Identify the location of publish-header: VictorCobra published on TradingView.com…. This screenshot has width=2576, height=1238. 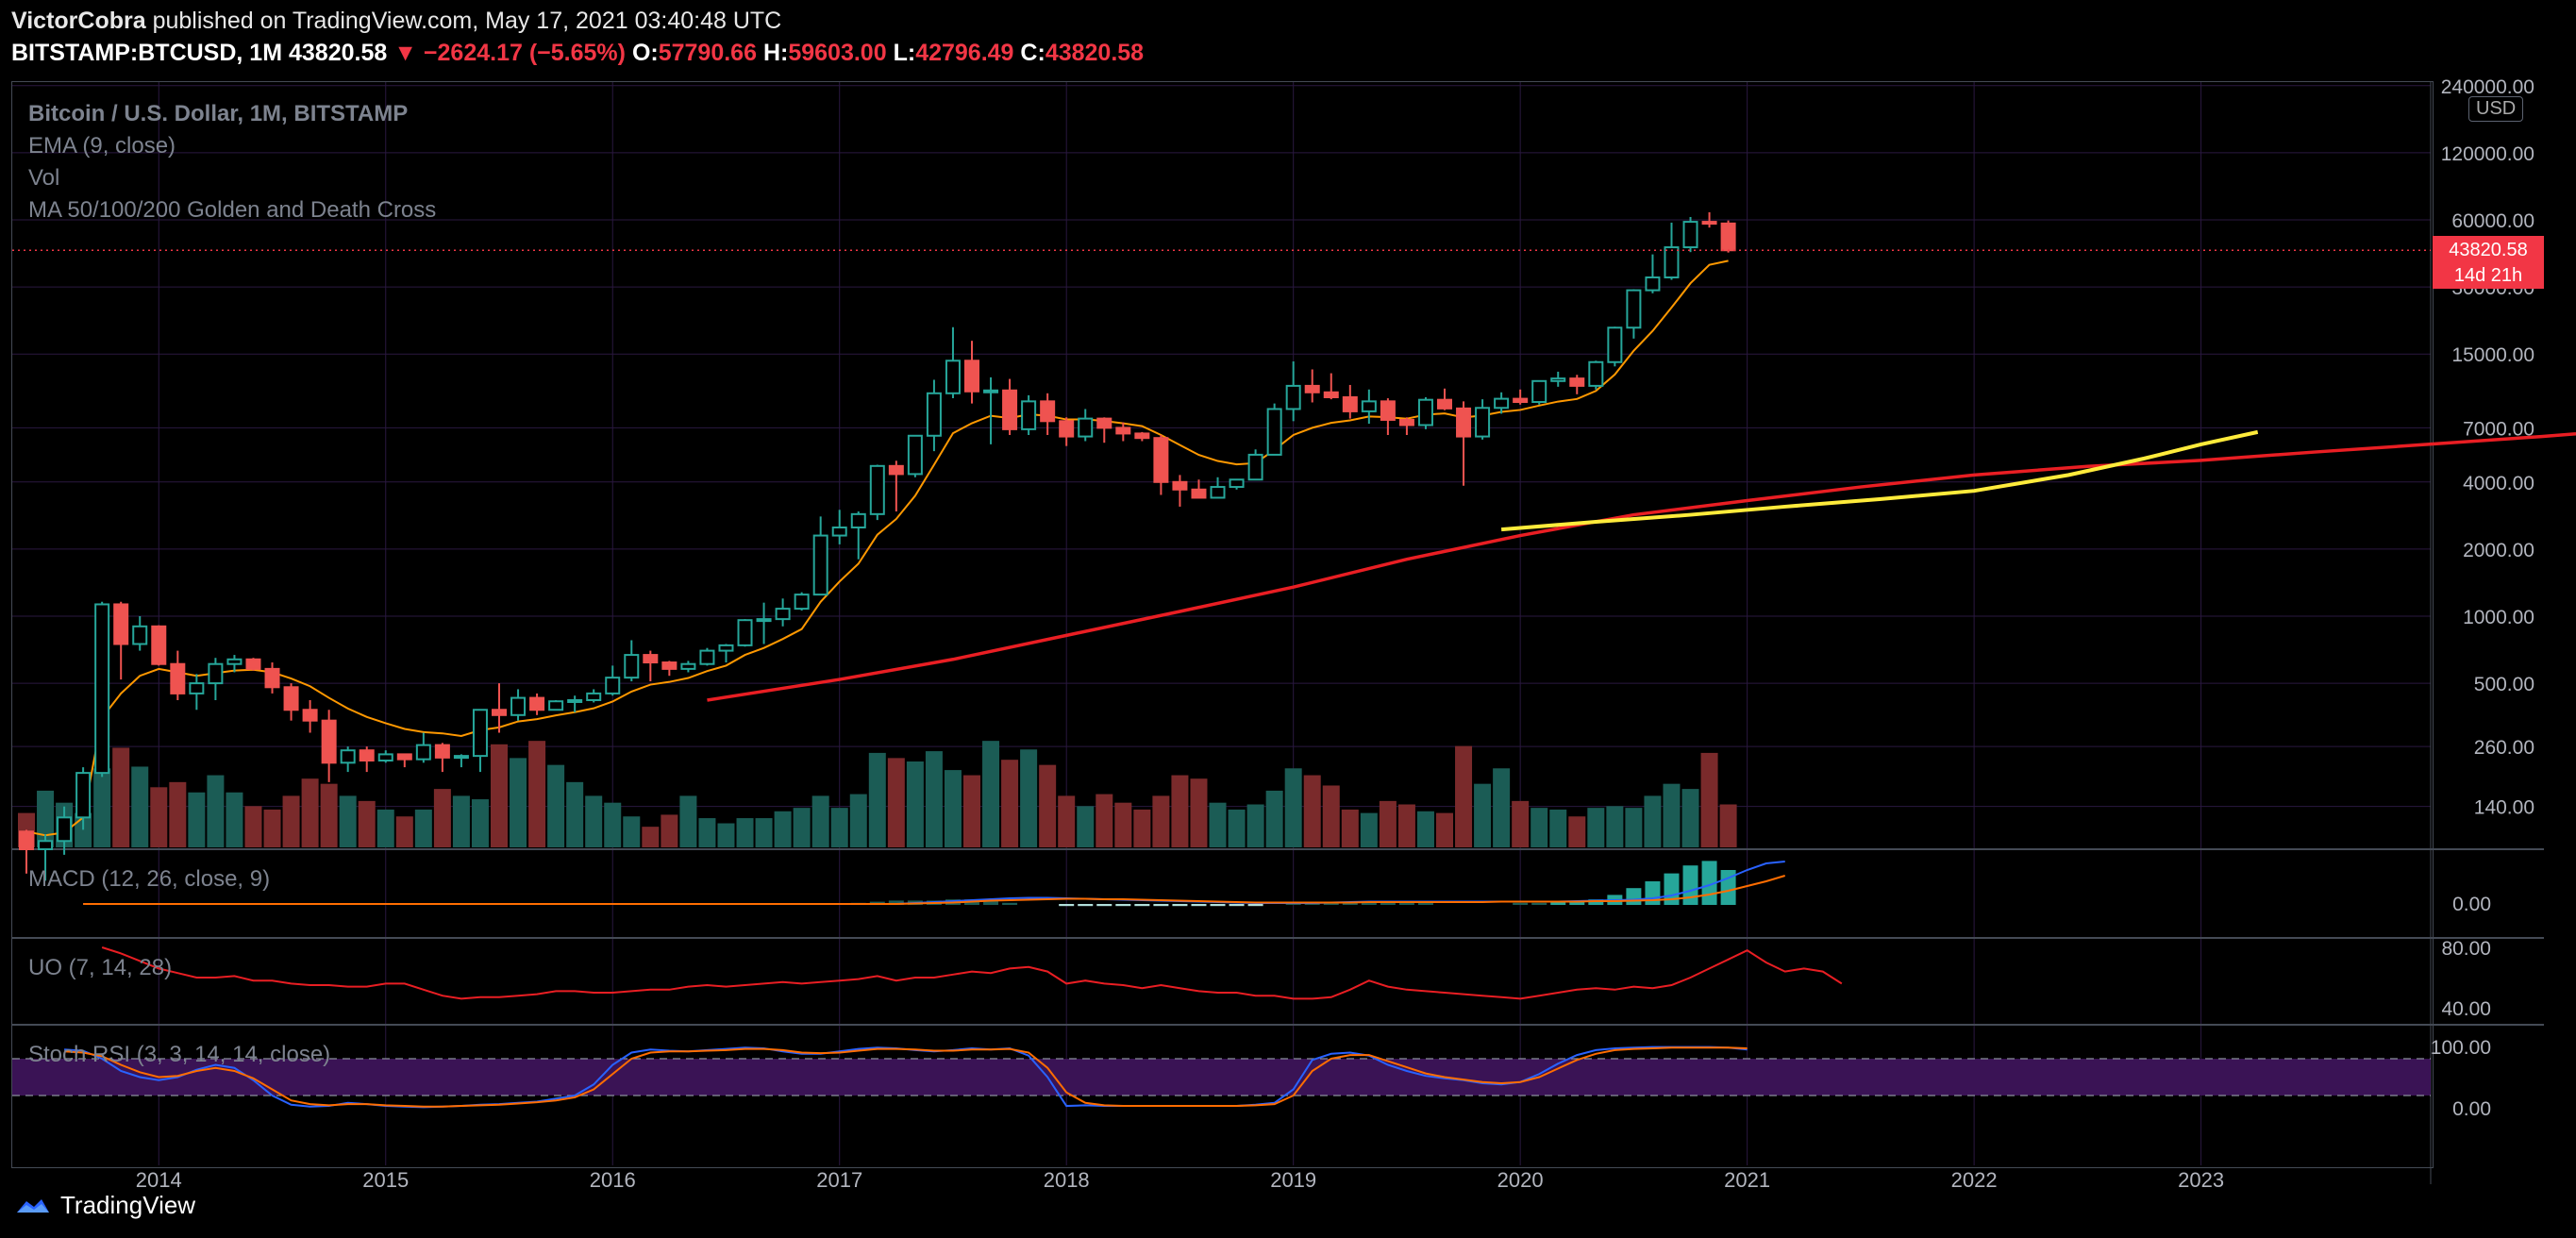
(396, 21).